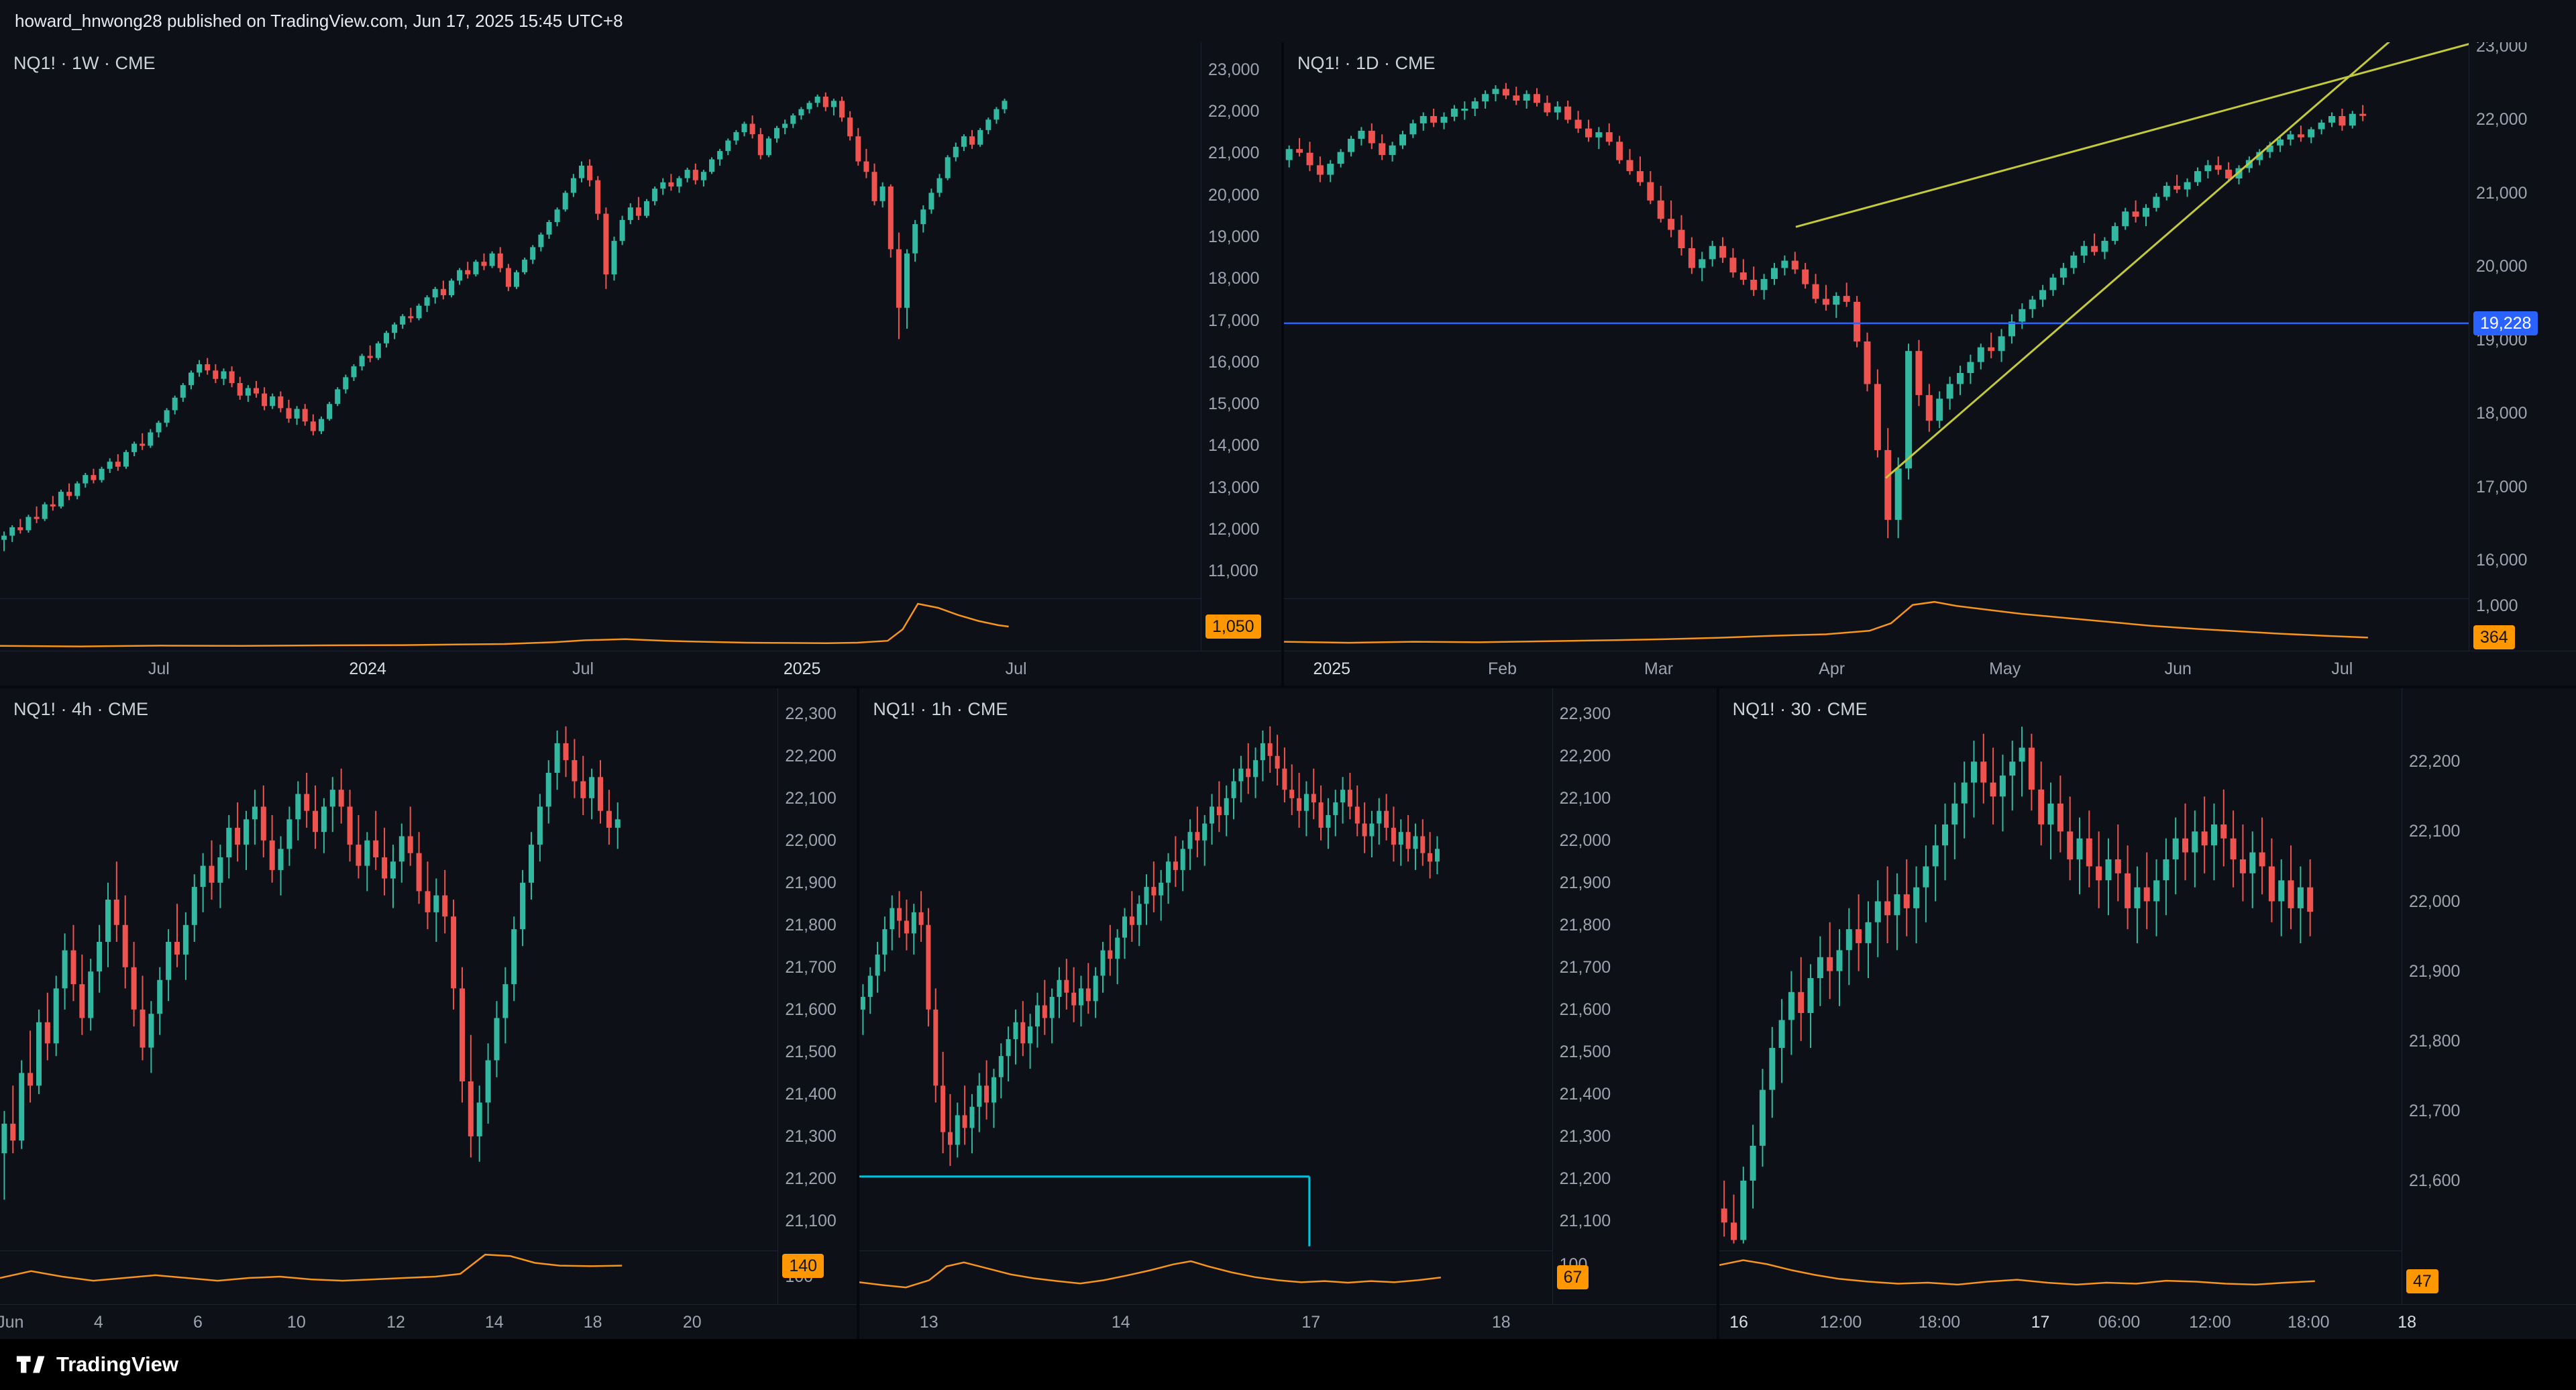  Describe the element at coordinates (2210, 1322) in the screenshot. I see `time-axis-label: 12:00` at that location.